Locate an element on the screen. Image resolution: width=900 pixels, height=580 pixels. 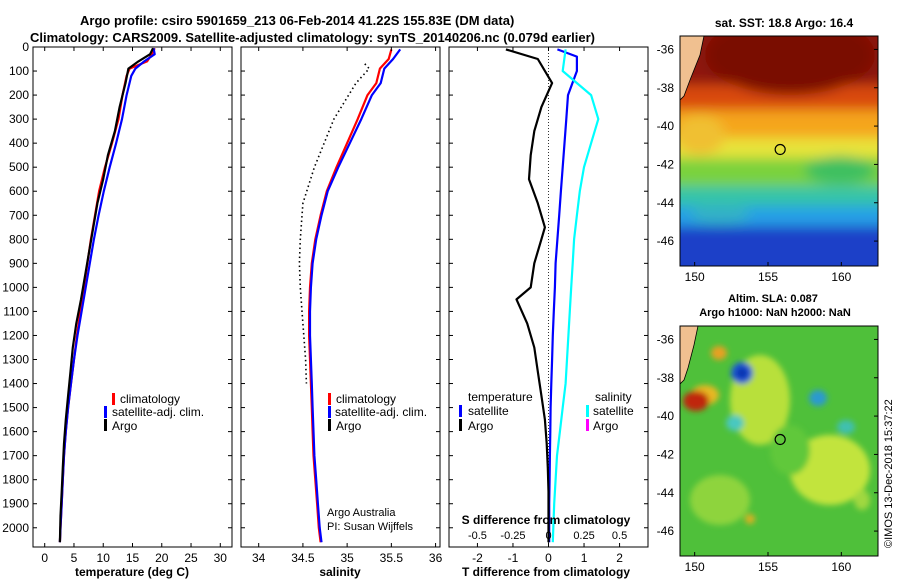
sla-frame is located at coordinates (779, 441).